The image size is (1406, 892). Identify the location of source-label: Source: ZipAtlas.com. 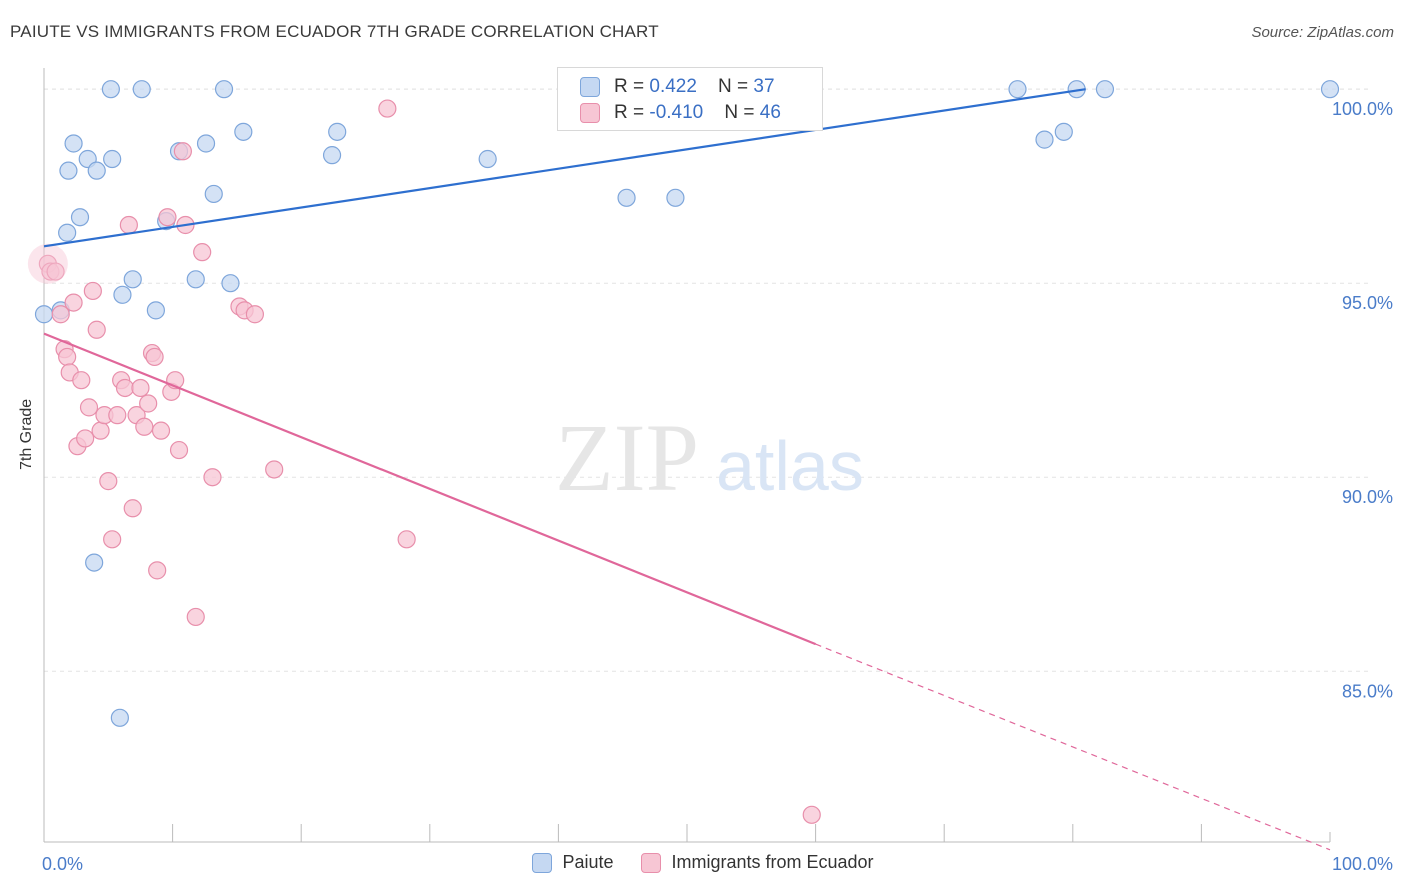
(1322, 32).